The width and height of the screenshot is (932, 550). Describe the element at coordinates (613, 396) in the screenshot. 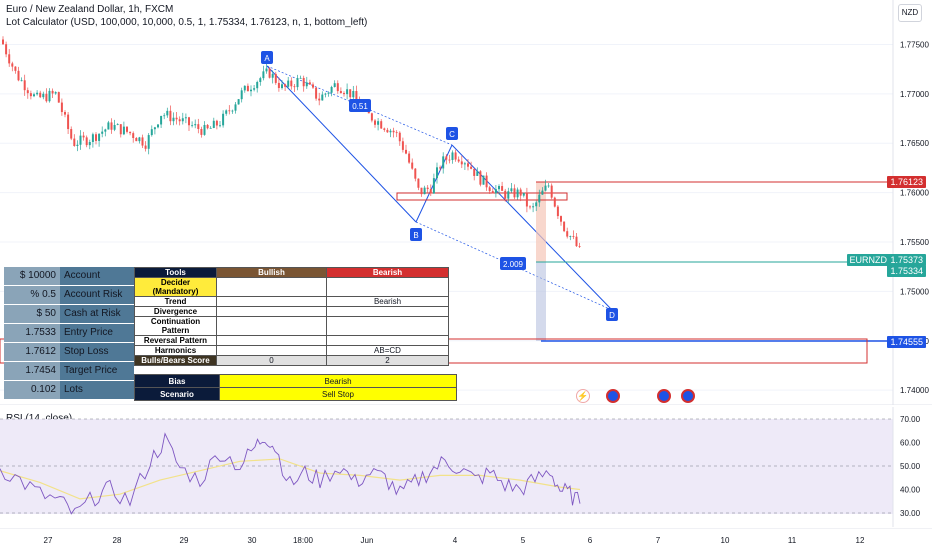

I see `flag-event-icon` at that location.